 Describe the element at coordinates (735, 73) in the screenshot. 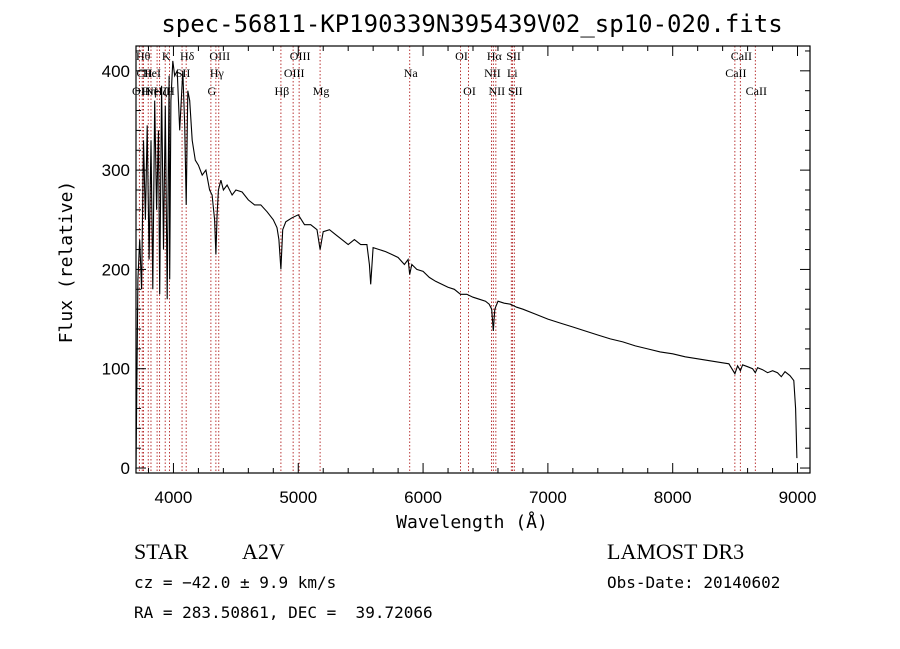

I see `line-label-27: CaII` at that location.